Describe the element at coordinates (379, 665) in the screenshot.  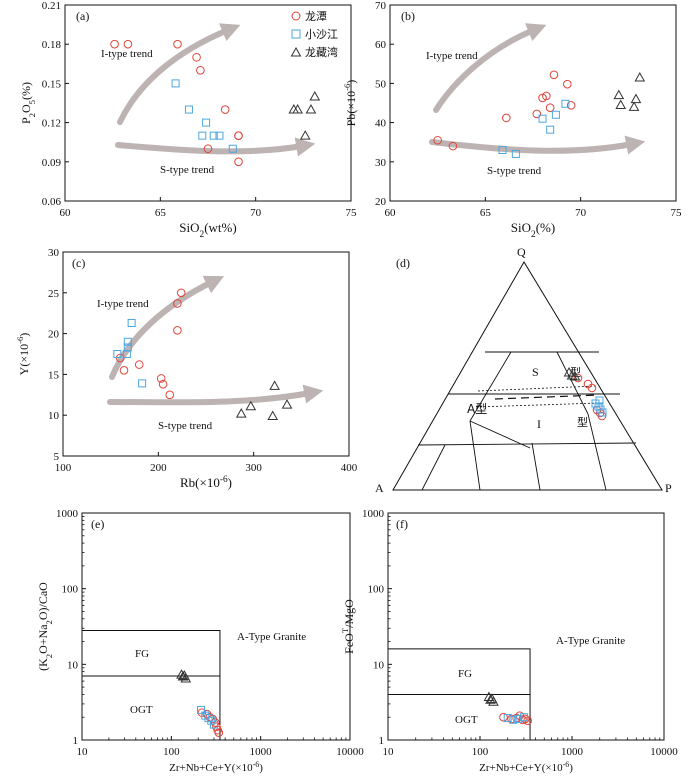
I see `y-tick-label: 10` at that location.